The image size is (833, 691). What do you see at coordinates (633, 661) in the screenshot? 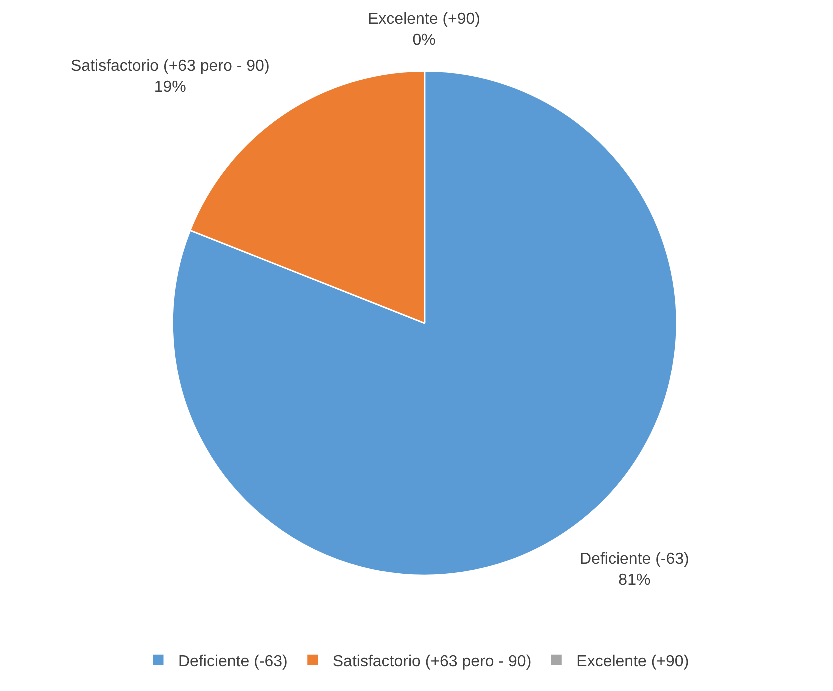
I see `legend-label: Excelente (+90)` at bounding box center [633, 661].